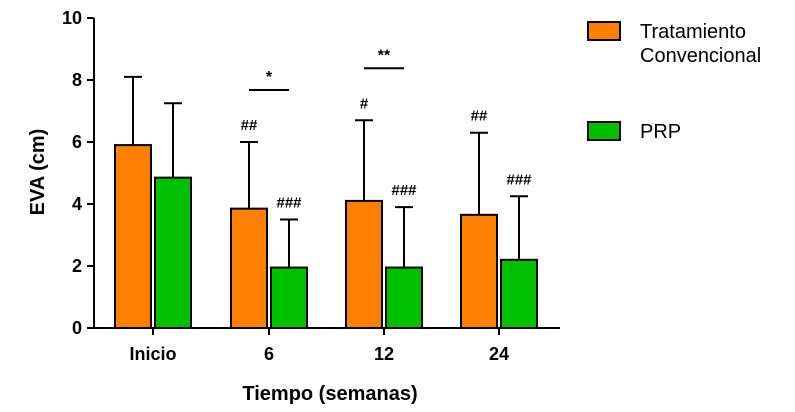  Describe the element at coordinates (38, 172) in the screenshot. I see `y-axis-label: EVA (cm)` at that location.